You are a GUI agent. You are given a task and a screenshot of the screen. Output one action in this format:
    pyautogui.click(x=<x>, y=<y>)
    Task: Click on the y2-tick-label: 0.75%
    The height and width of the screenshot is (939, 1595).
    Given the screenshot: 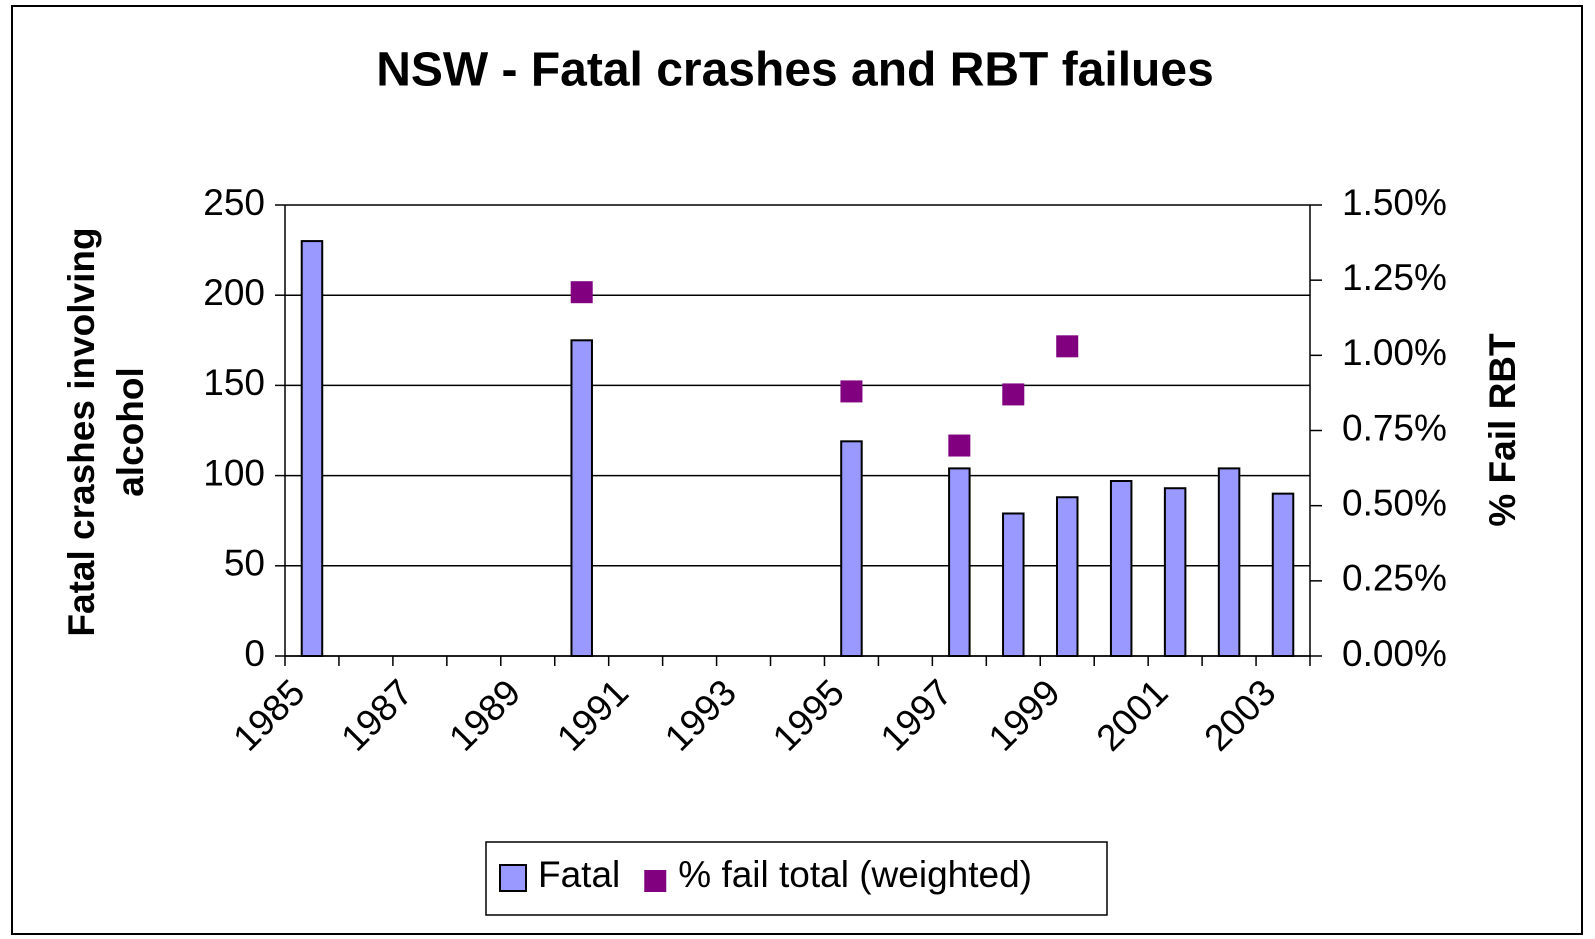 What is the action you would take?
    pyautogui.click(x=1394, y=427)
    